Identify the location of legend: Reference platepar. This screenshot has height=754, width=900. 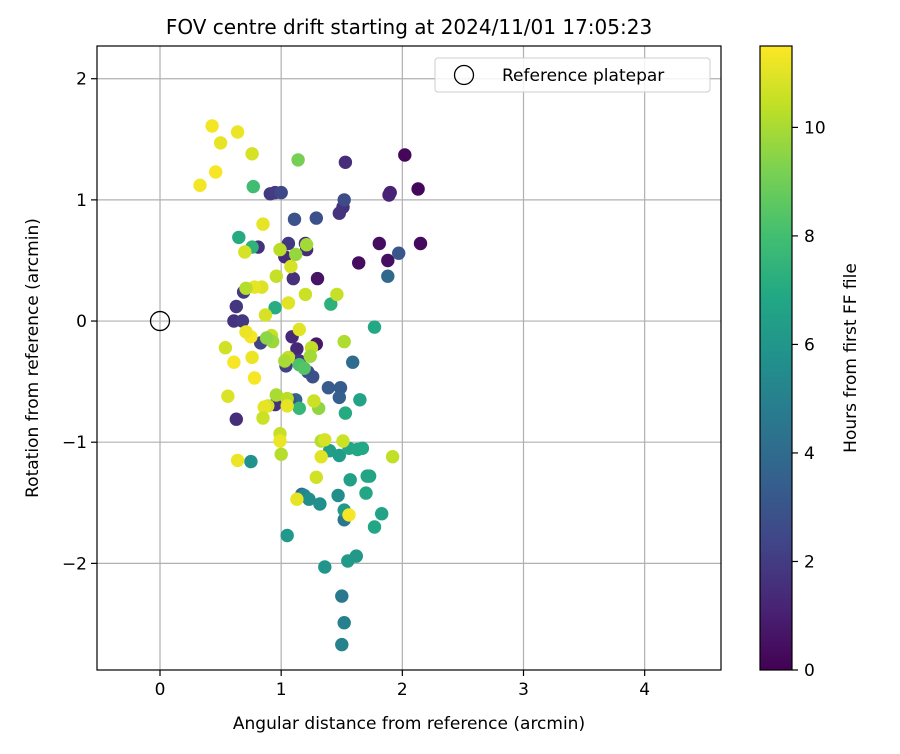
(572, 75).